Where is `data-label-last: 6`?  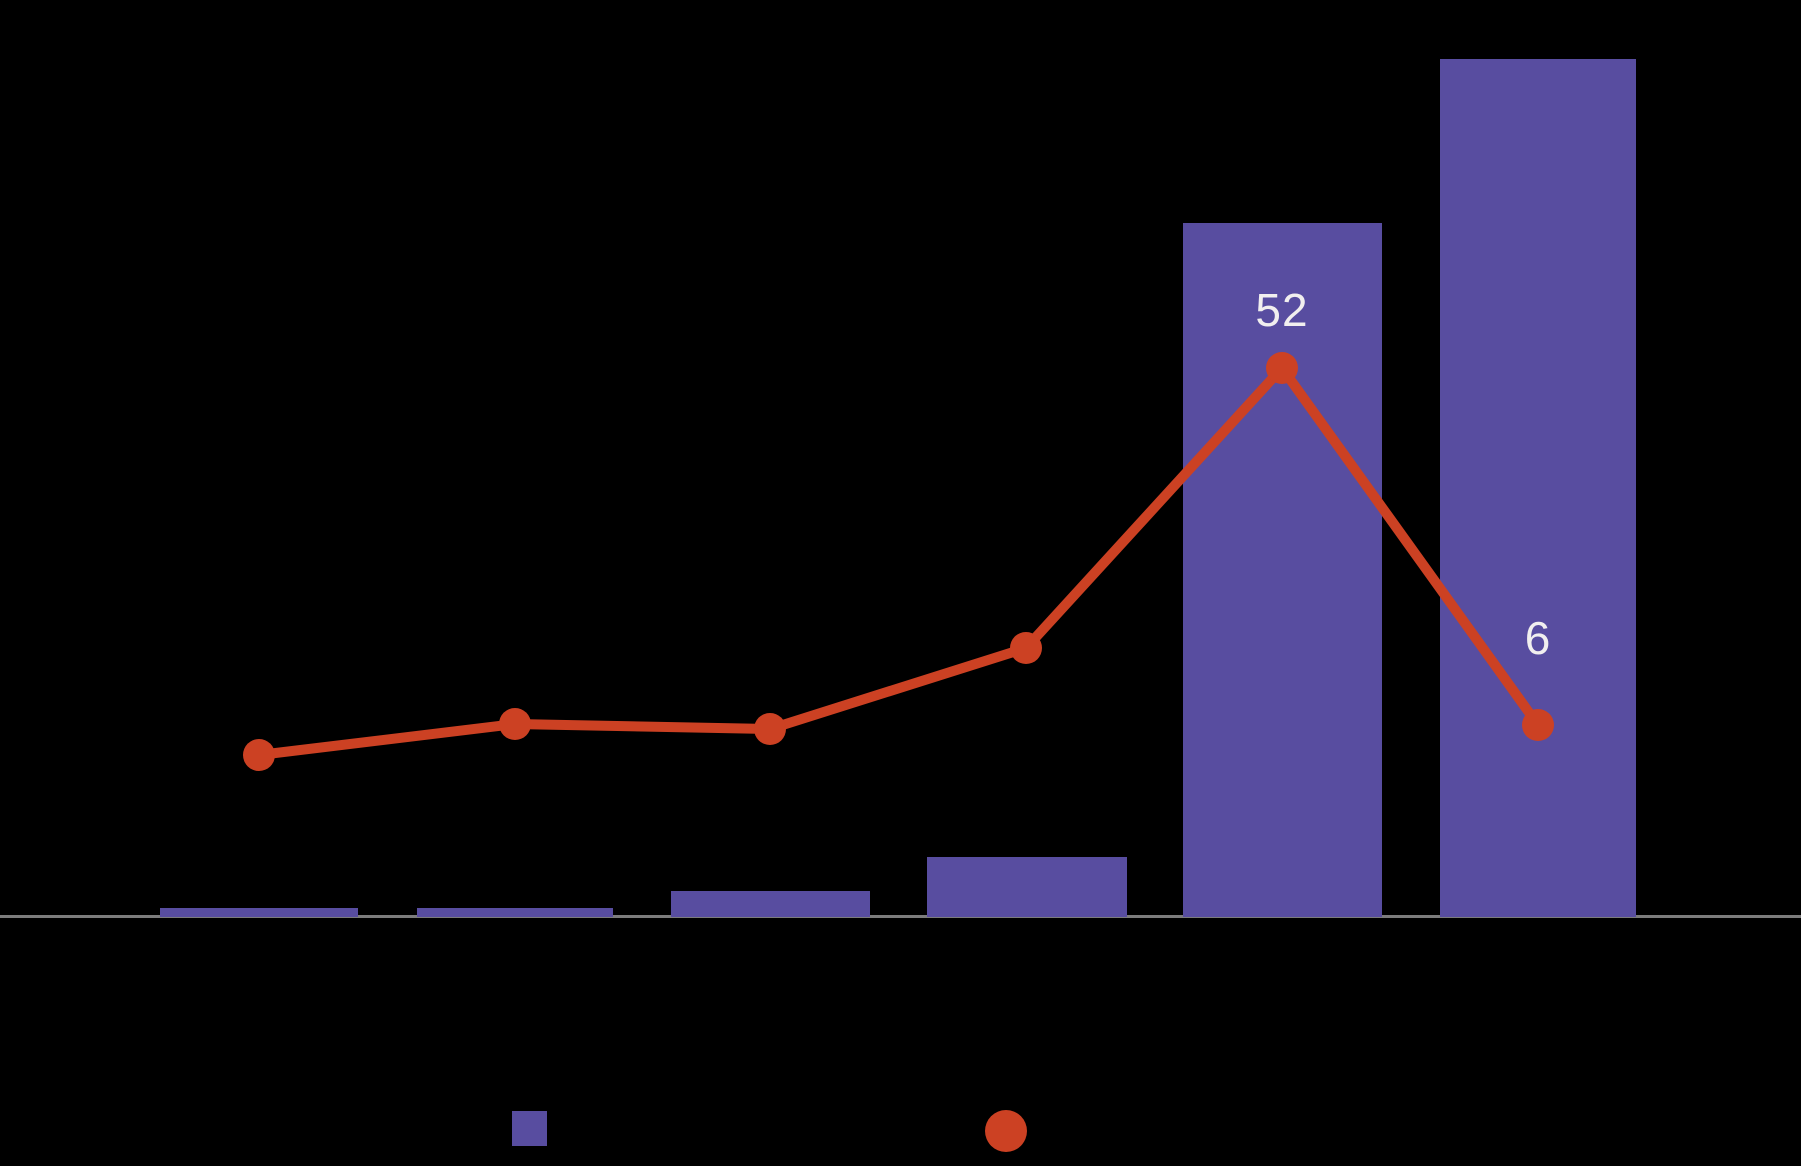 data-label-last: 6 is located at coordinates (1538, 638).